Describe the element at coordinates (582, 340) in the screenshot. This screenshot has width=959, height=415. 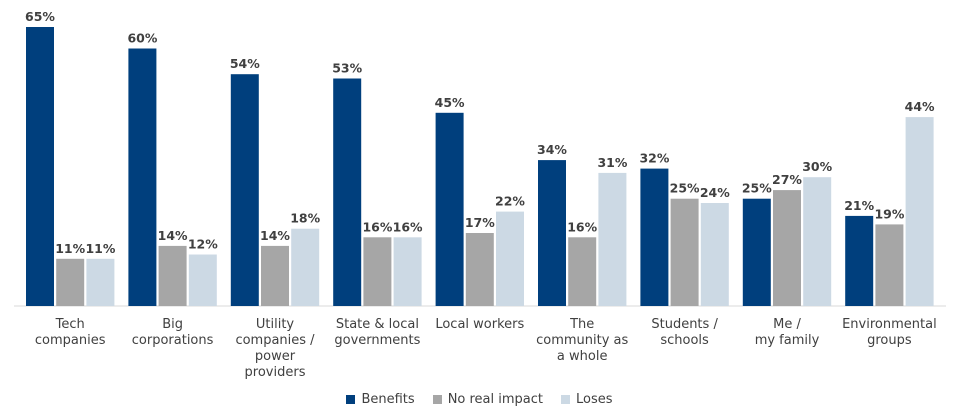
I see `category-label-5-line-1: community as` at that location.